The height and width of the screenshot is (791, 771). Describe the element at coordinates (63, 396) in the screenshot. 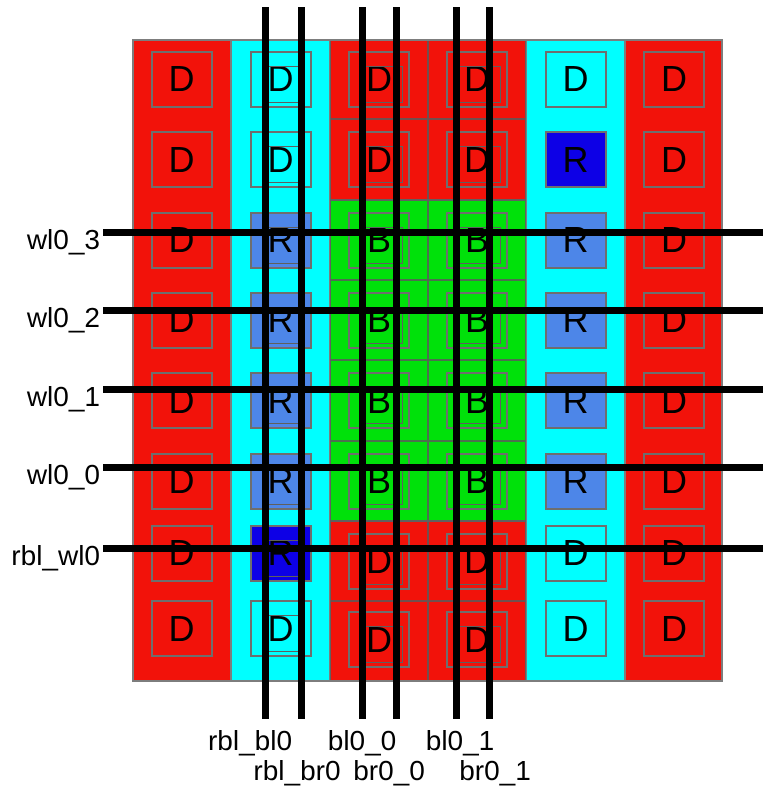

I see `wordline-label-wl0_1: wl0_1` at that location.